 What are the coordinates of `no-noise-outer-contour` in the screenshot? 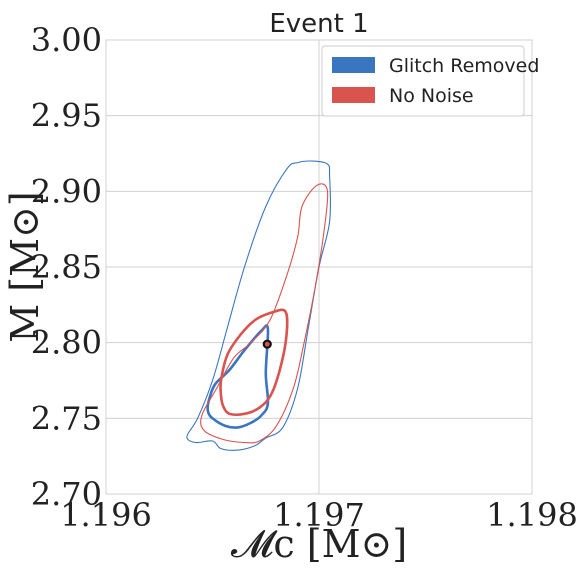 It's located at (264, 313).